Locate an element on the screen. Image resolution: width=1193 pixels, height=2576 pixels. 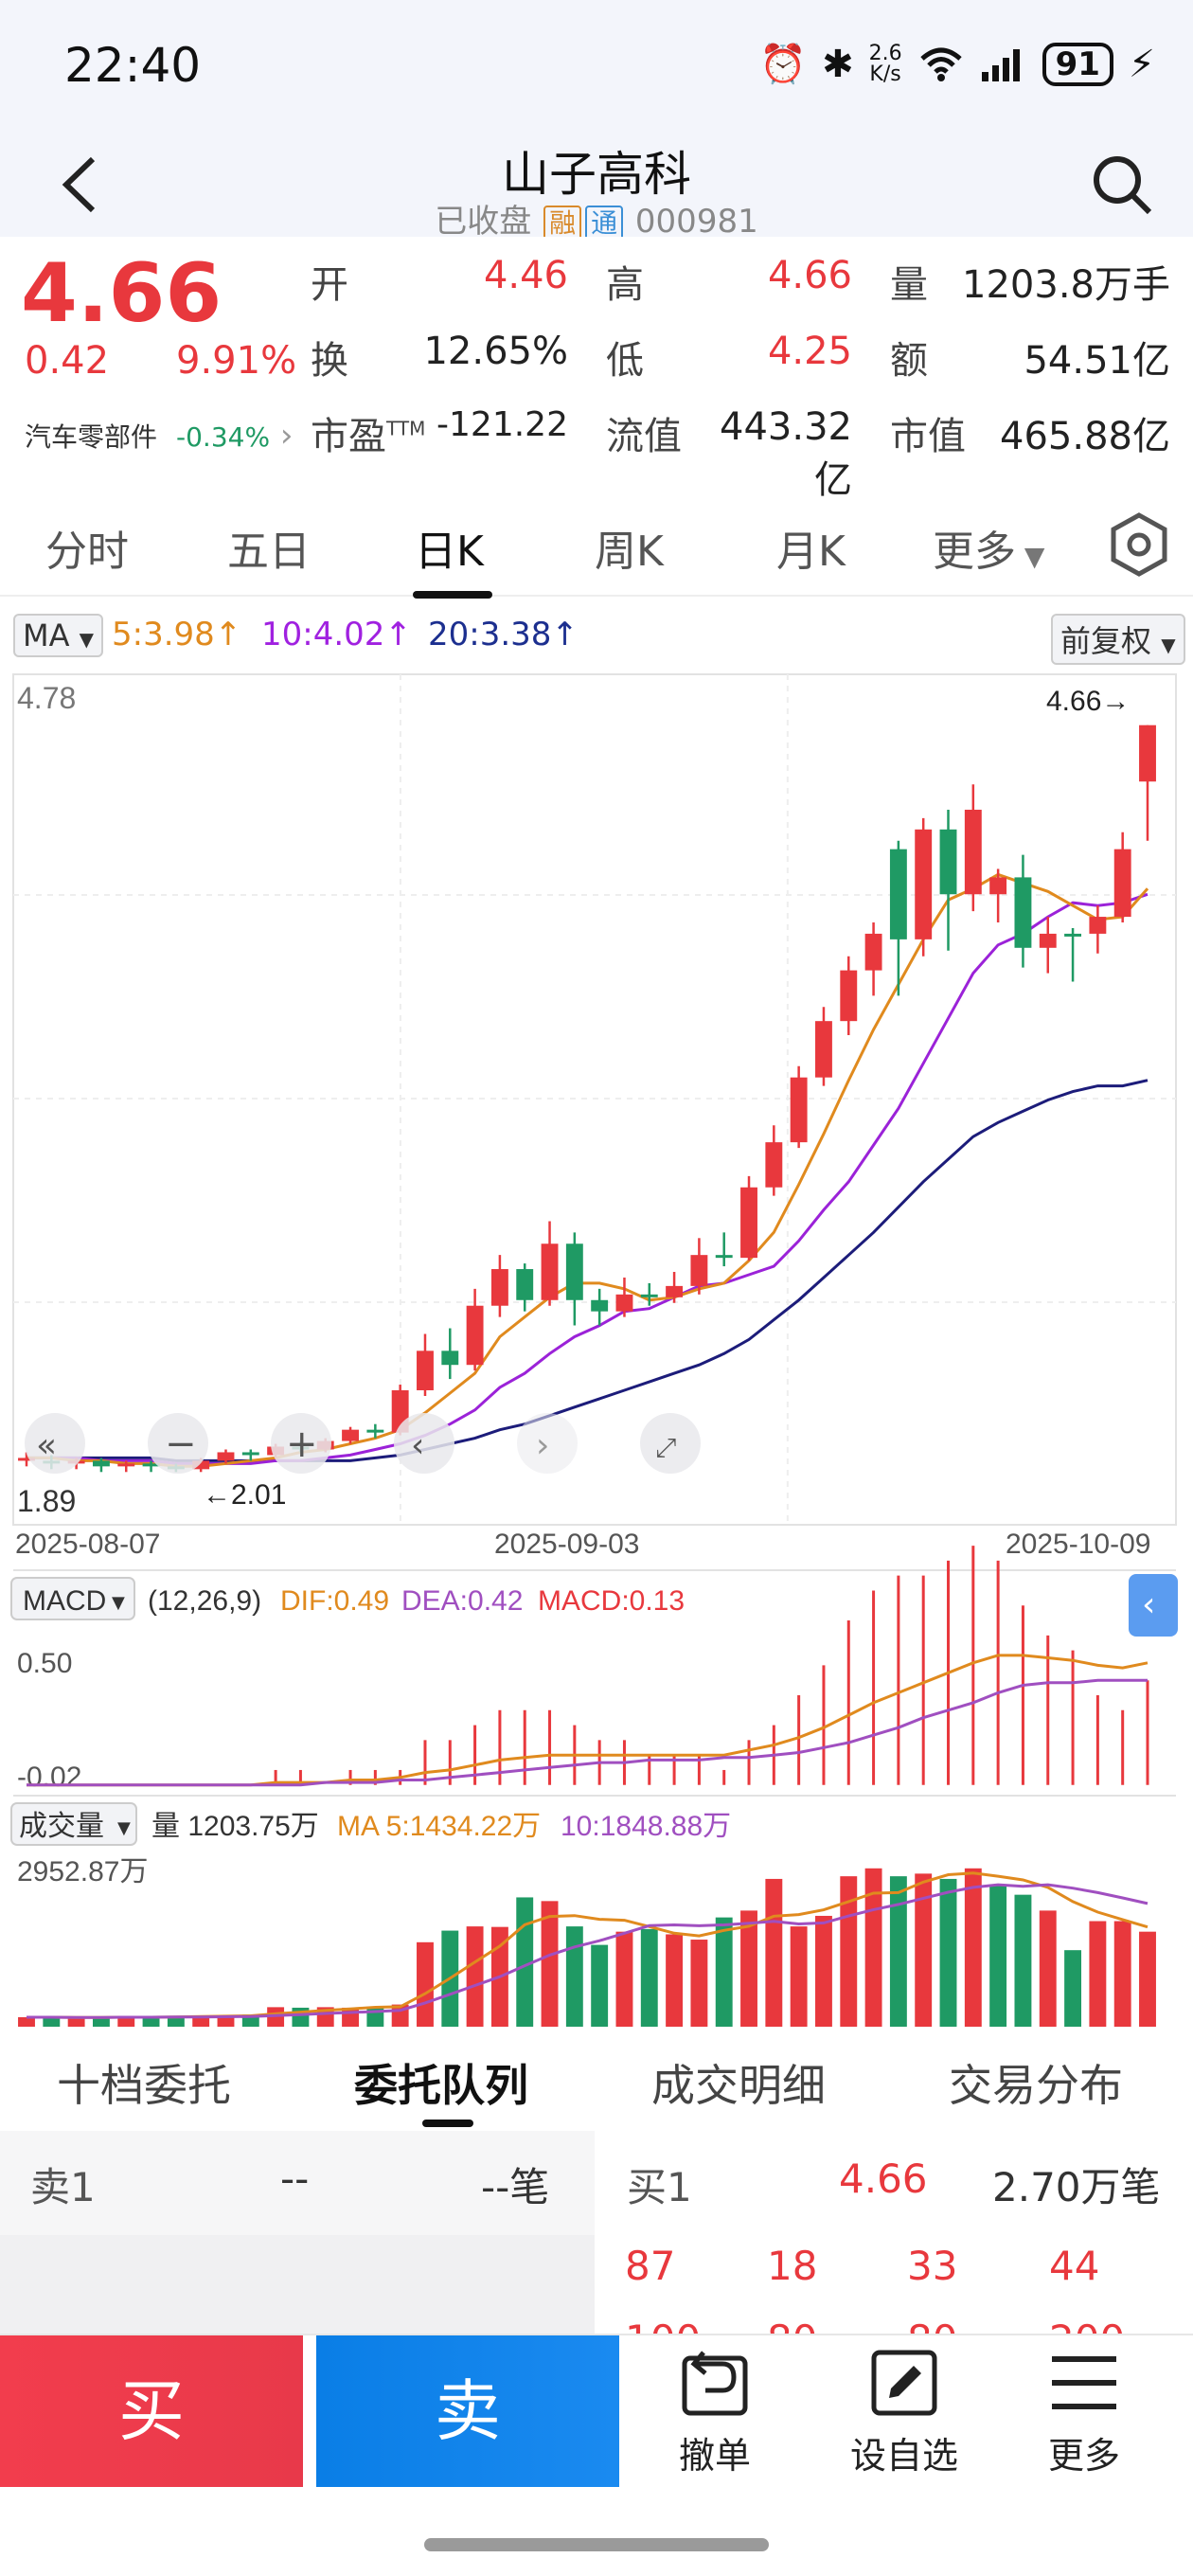
tab-trade-detail: 成交明细 is located at coordinates (738, 2085).